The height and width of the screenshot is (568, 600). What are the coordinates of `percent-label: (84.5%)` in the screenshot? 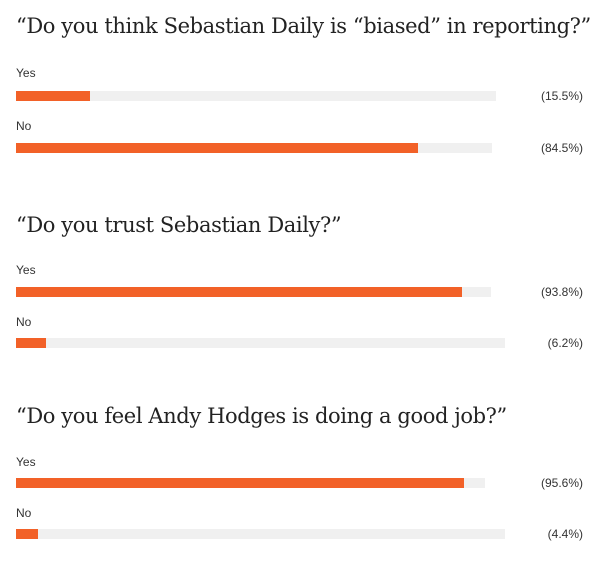 It's located at (561, 148).